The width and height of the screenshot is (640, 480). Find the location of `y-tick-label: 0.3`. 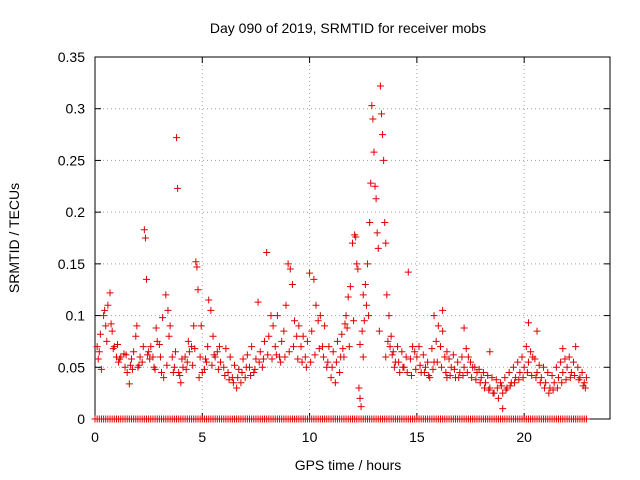

y-tick-label: 0.3 is located at coordinates (76, 109).